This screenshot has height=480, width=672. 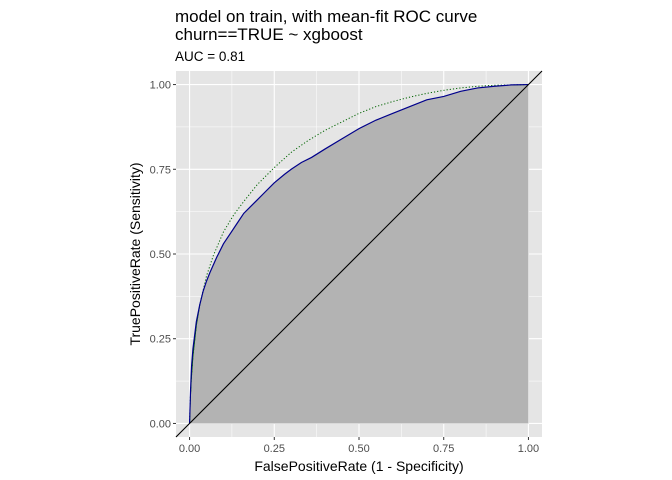 What do you see at coordinates (160, 86) in the screenshot?
I see `y-tick-label: 1.00` at bounding box center [160, 86].